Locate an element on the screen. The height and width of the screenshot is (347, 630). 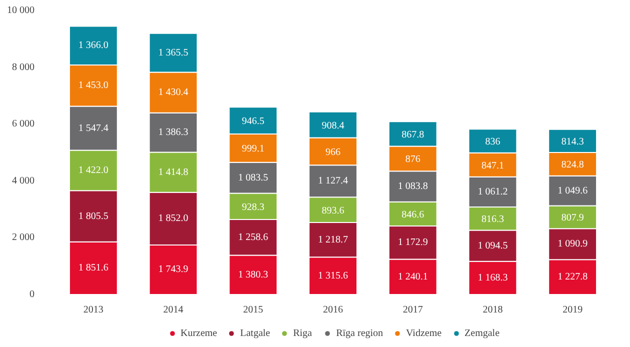
data-label: 1 258.6 is located at coordinates (253, 237).